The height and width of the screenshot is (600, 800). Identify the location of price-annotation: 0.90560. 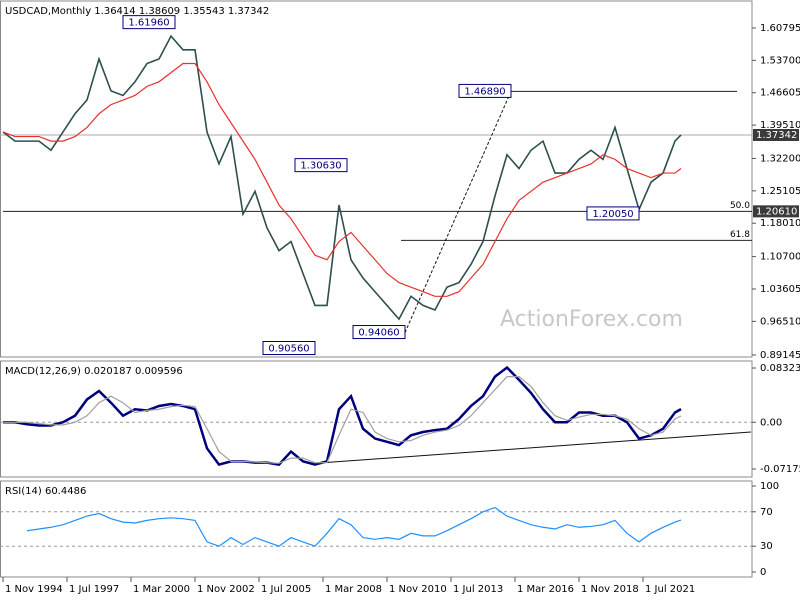
(288, 349).